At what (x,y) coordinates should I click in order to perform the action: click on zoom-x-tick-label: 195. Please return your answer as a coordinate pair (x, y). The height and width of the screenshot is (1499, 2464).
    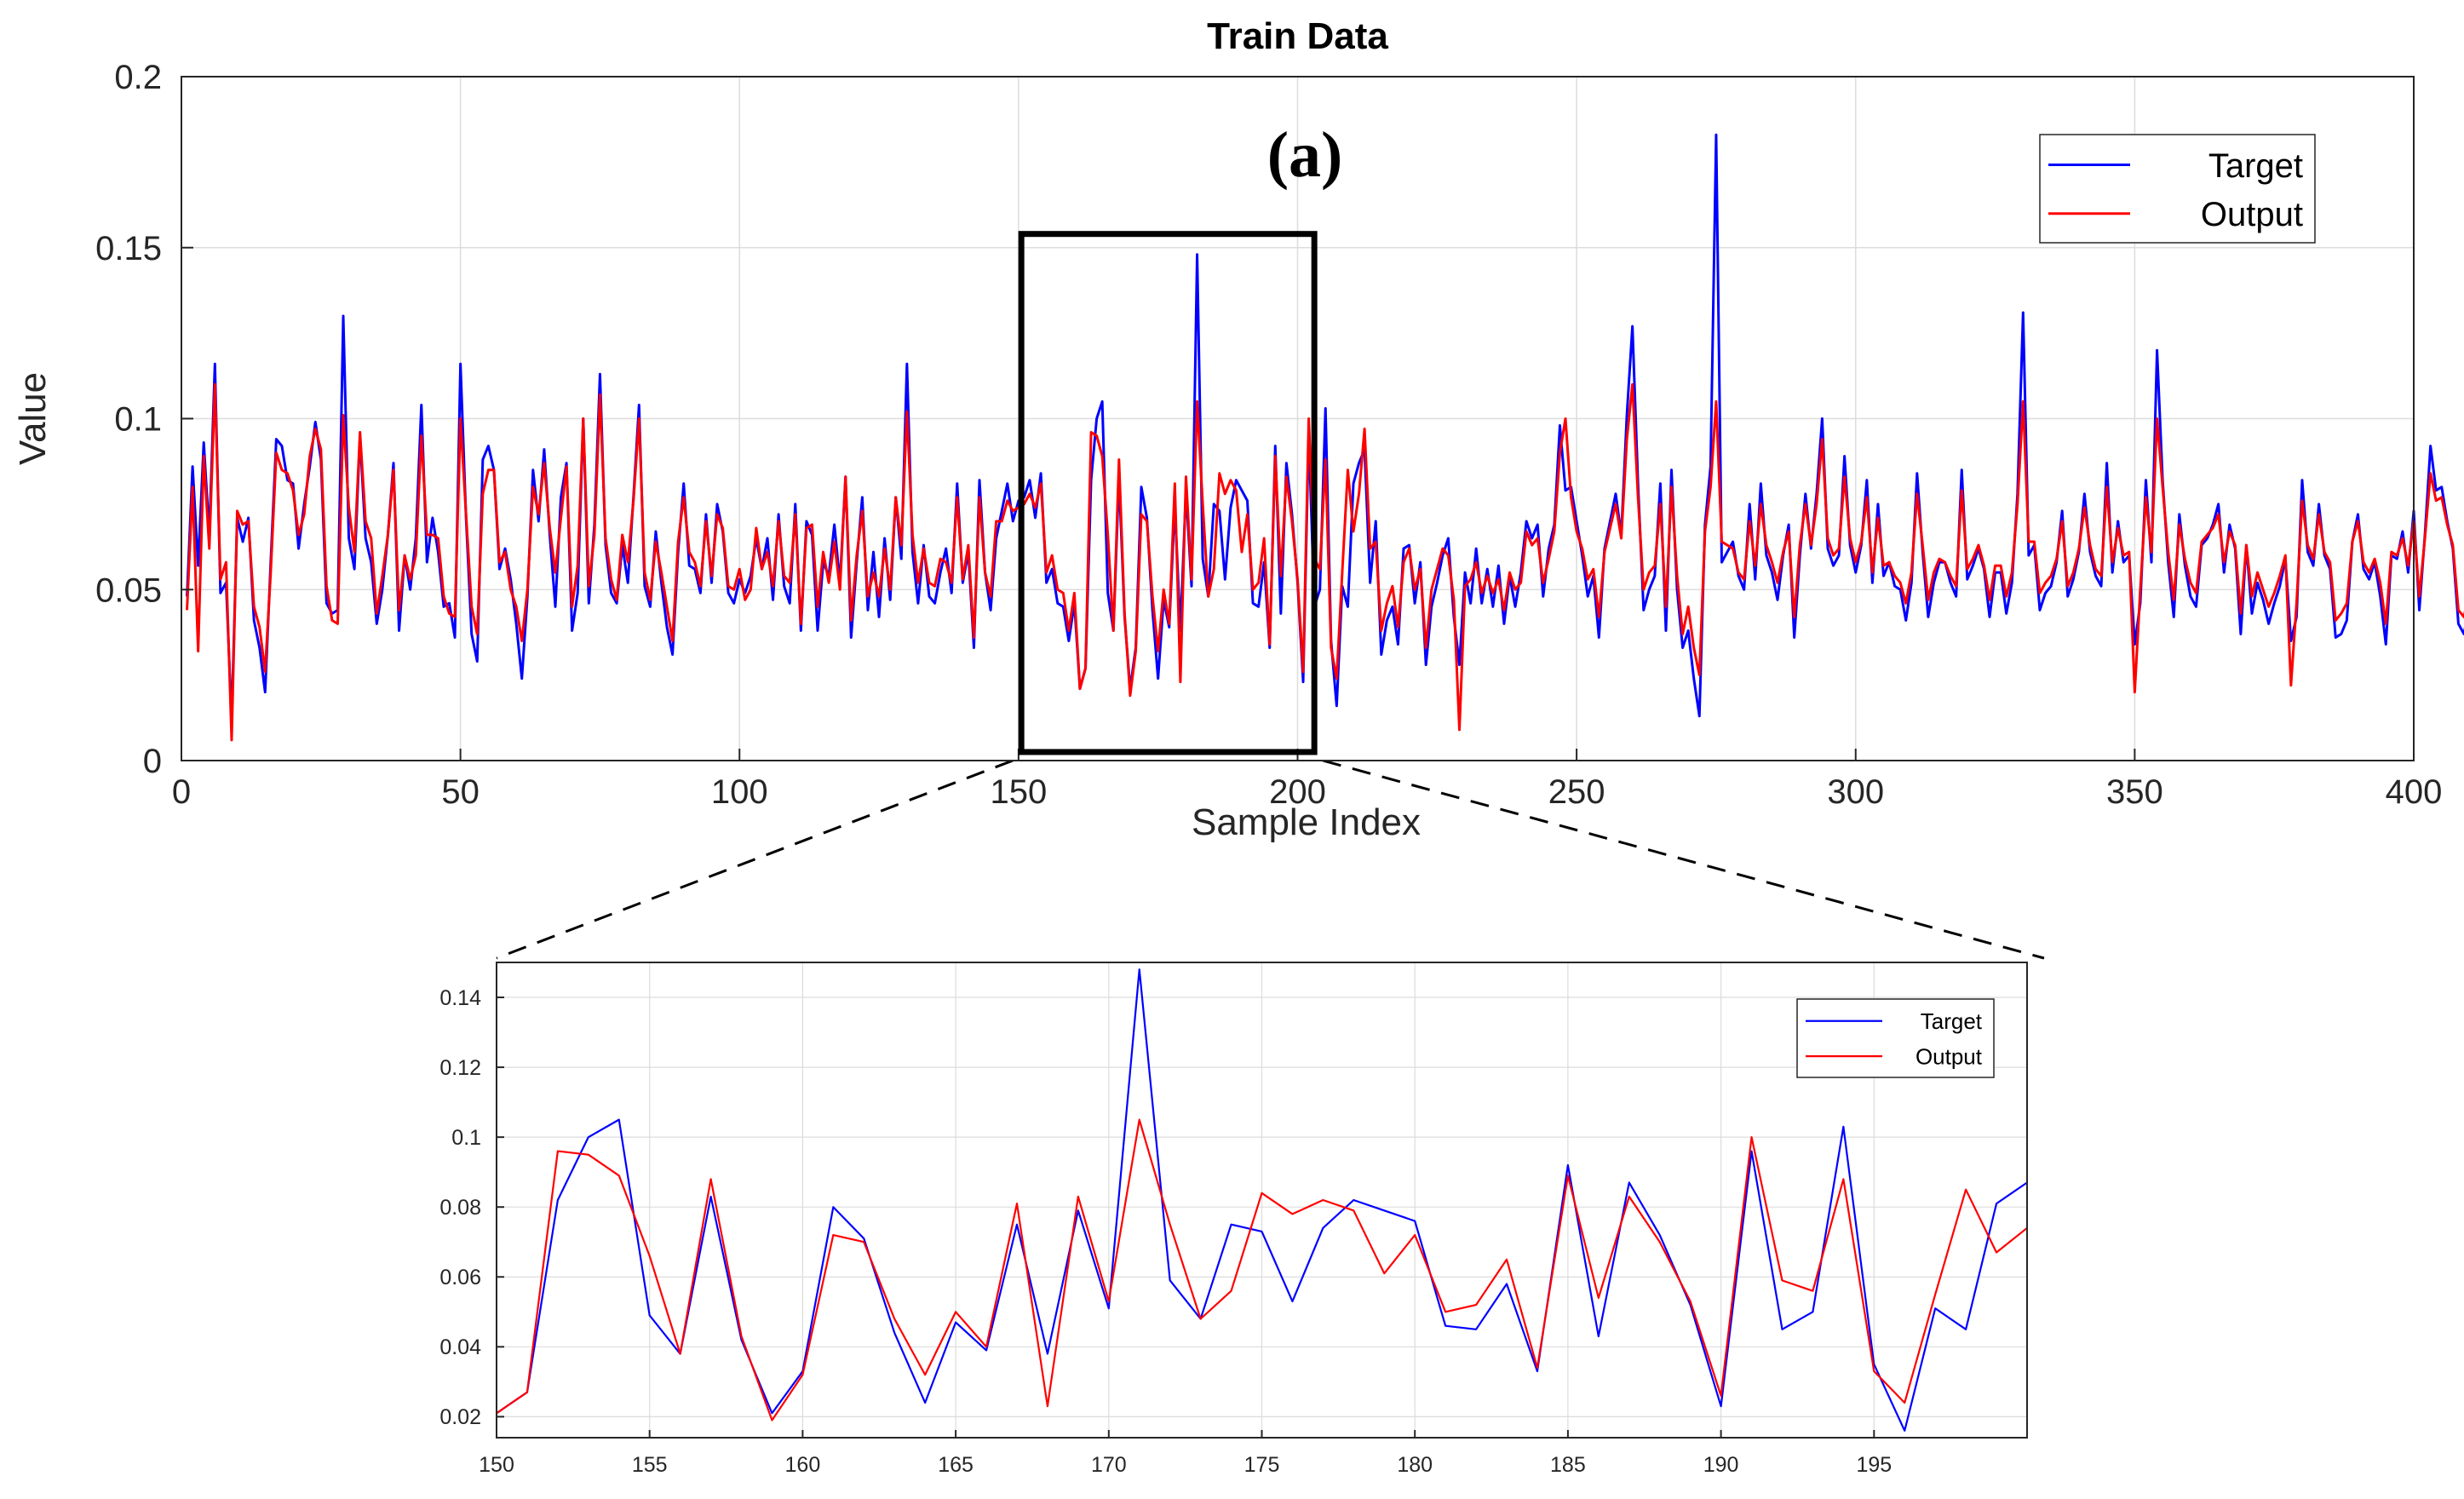
    Looking at the image, I should click on (1874, 1465).